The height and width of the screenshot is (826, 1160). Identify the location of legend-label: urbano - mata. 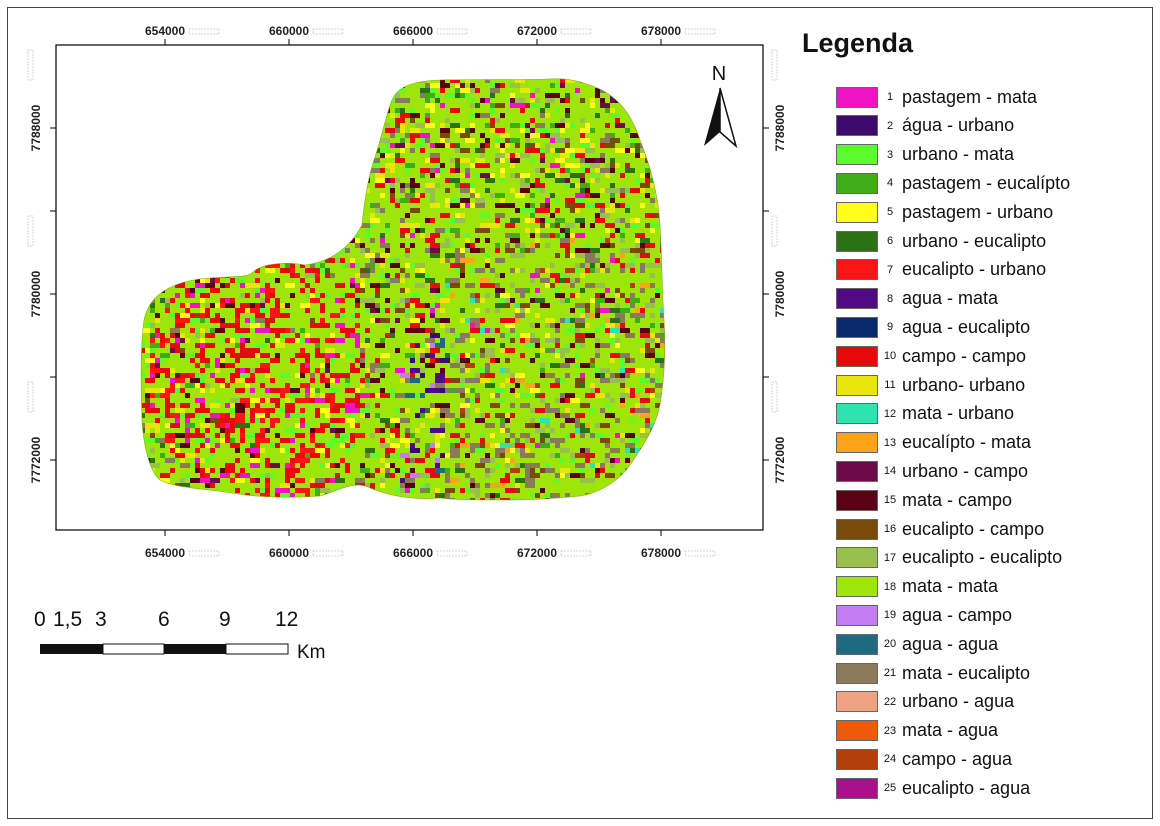
(958, 154).